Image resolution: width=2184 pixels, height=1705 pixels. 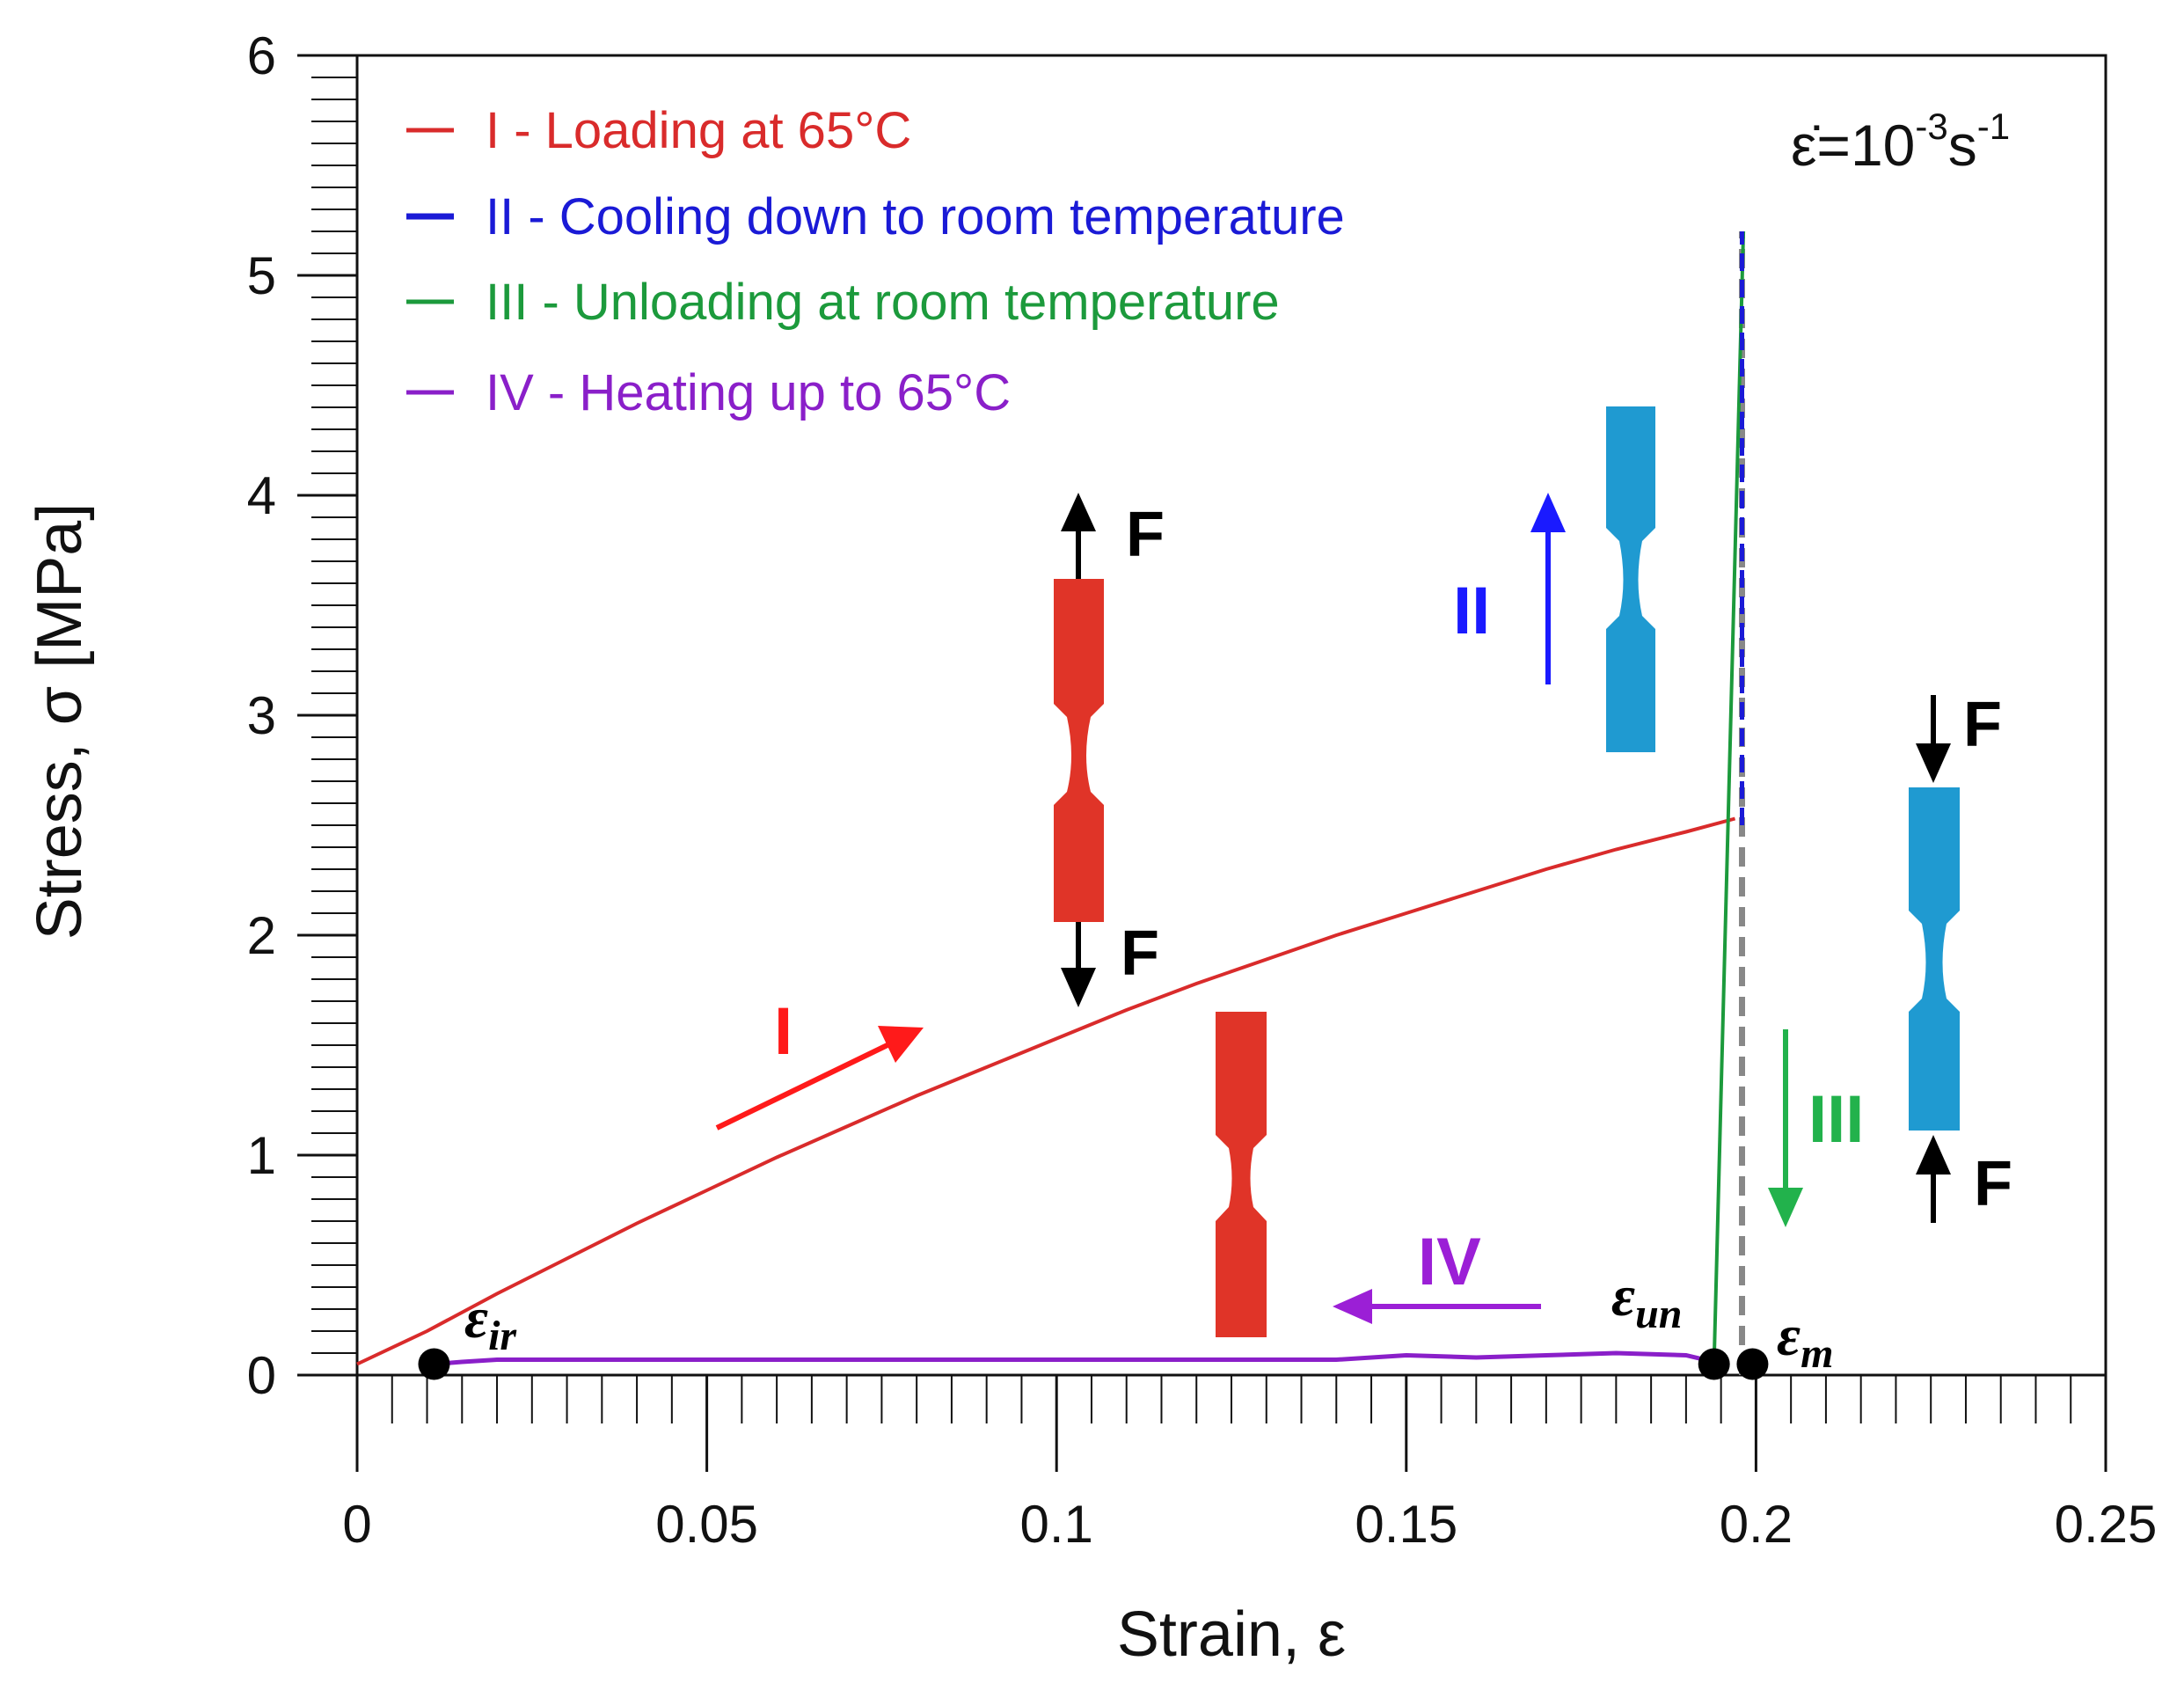 I want to click on specimen-cooled-blue, so click(x=1630, y=579).